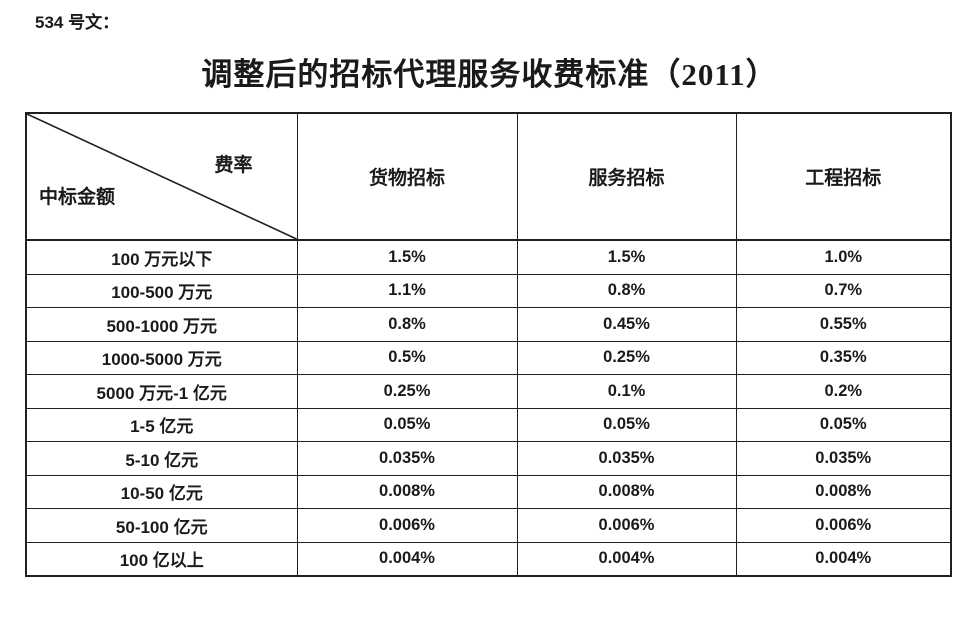 This screenshot has height=629, width=979. Describe the element at coordinates (843, 176) in the screenshot. I see `column-header-works: 工程招标` at that location.